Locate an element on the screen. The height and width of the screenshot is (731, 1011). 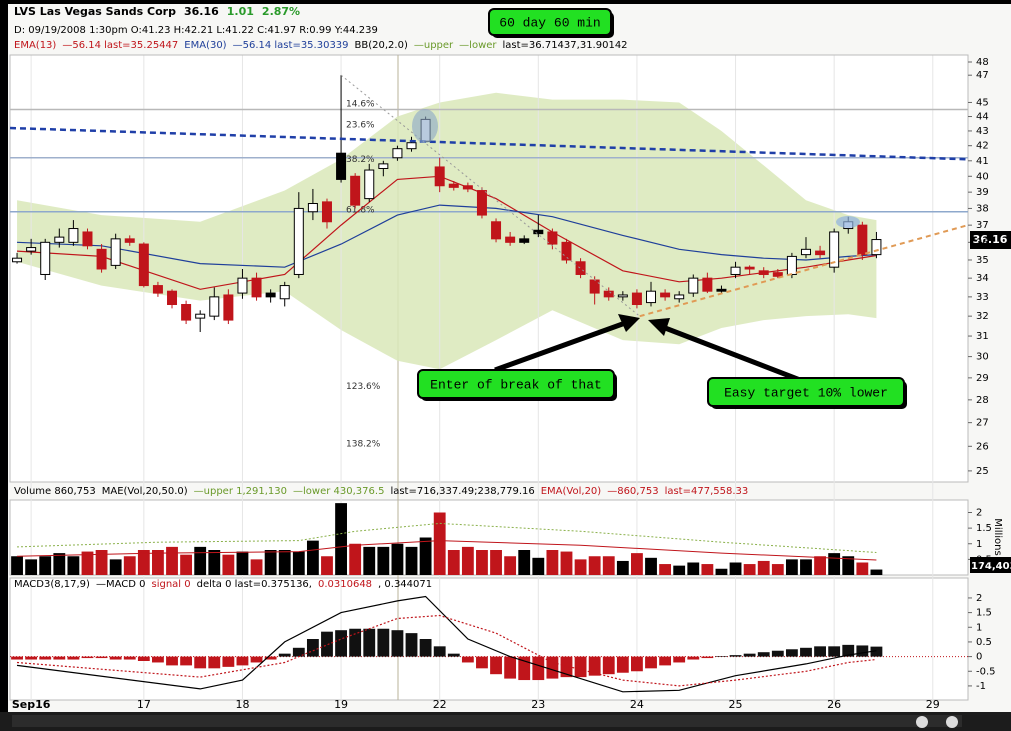
y-tick-label: 31 is located at coordinates (982, 336).